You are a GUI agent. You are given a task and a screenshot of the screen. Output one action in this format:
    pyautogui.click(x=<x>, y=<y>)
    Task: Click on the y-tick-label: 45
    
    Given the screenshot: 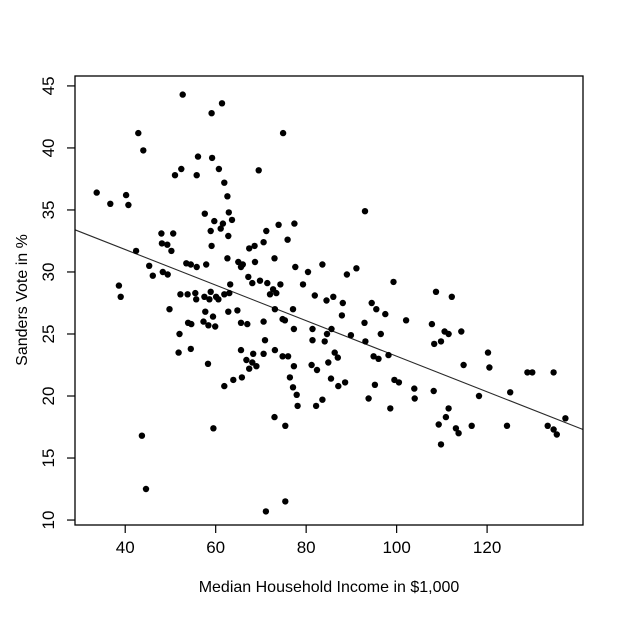 What is the action you would take?
    pyautogui.click(x=48, y=85)
    